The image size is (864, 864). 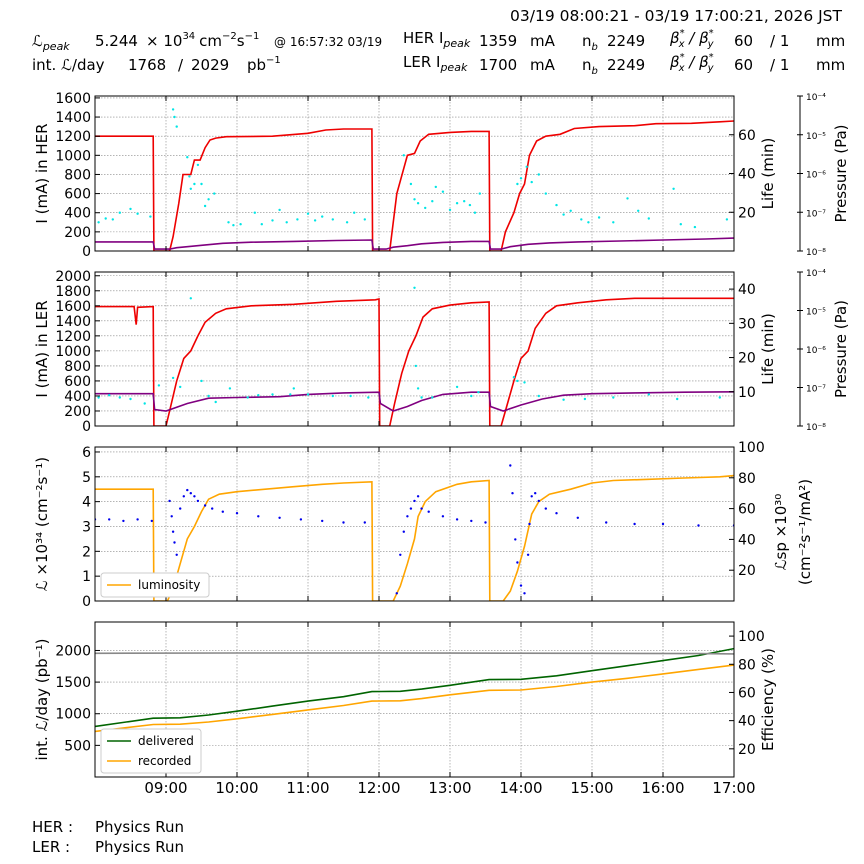 I want to click on y2-tick-label: 100, so click(x=751, y=448).